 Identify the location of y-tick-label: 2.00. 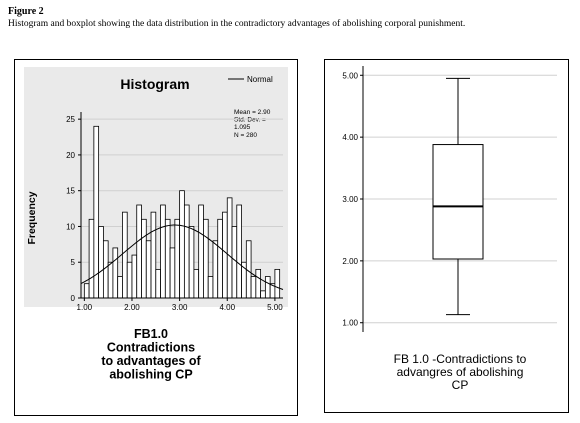
(350, 261).